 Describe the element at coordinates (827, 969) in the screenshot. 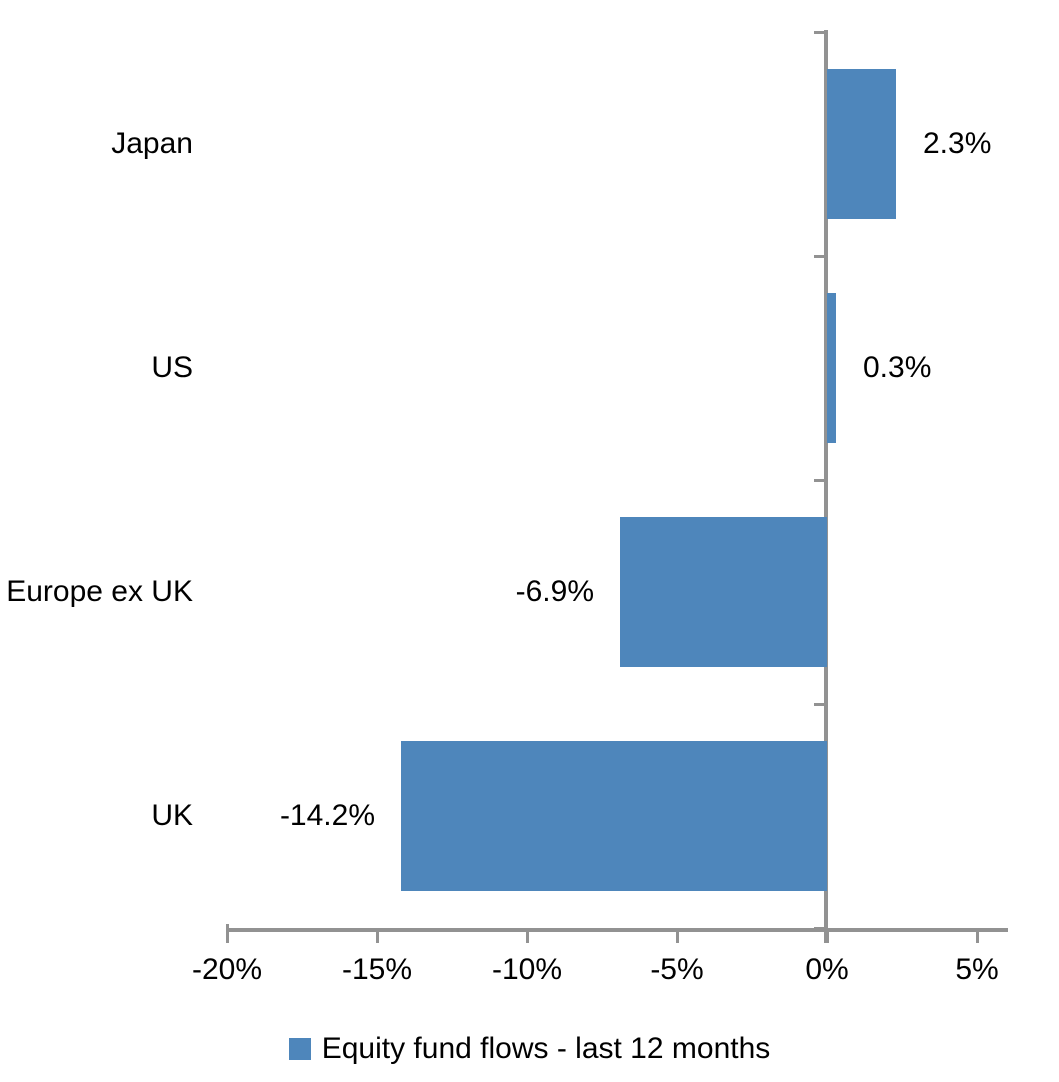

I see `x-axis-tick-label: 0%` at that location.